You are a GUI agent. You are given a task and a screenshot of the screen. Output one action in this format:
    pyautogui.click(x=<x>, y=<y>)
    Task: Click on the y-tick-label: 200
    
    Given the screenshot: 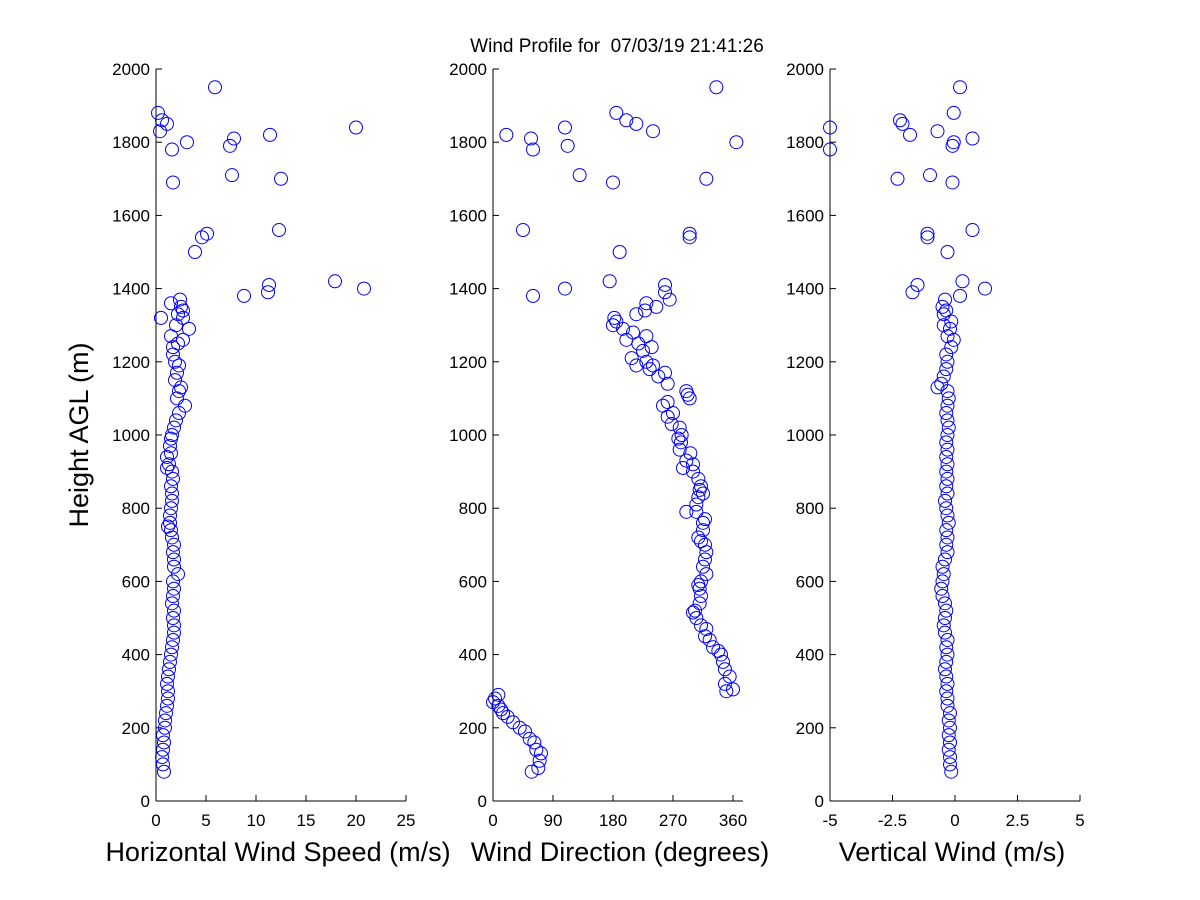 What is the action you would take?
    pyautogui.click(x=473, y=728)
    